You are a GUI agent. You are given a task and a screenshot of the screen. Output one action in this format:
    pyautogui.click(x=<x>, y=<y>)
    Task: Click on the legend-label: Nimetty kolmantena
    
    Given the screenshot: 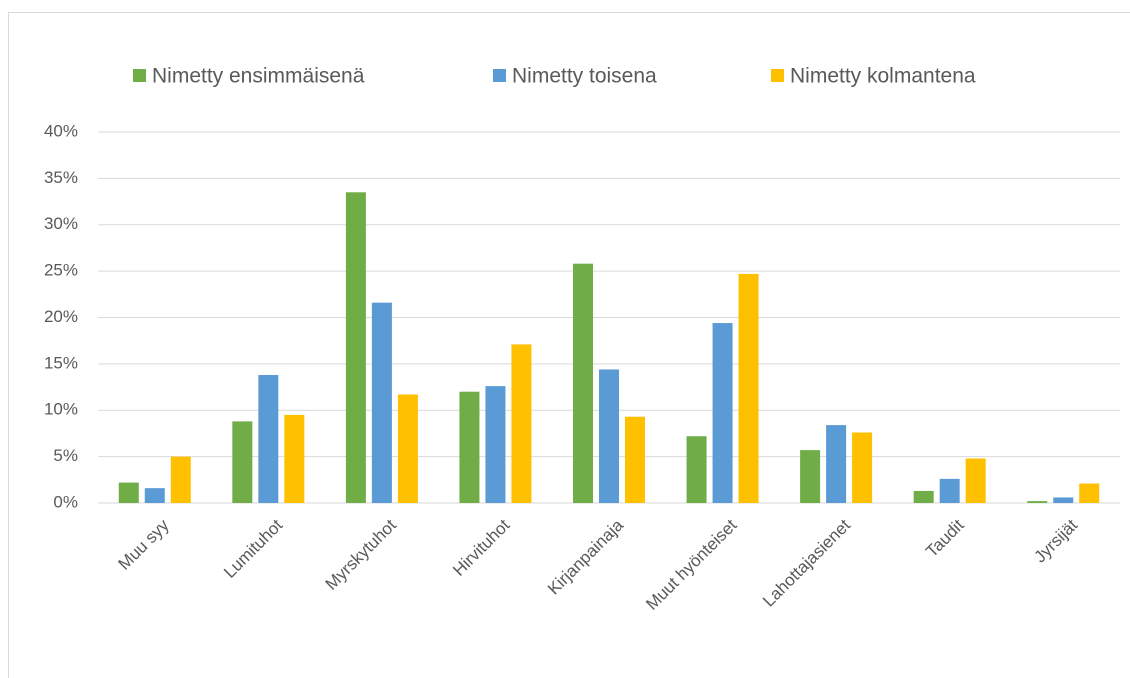 What is the action you would take?
    pyautogui.click(x=883, y=76)
    